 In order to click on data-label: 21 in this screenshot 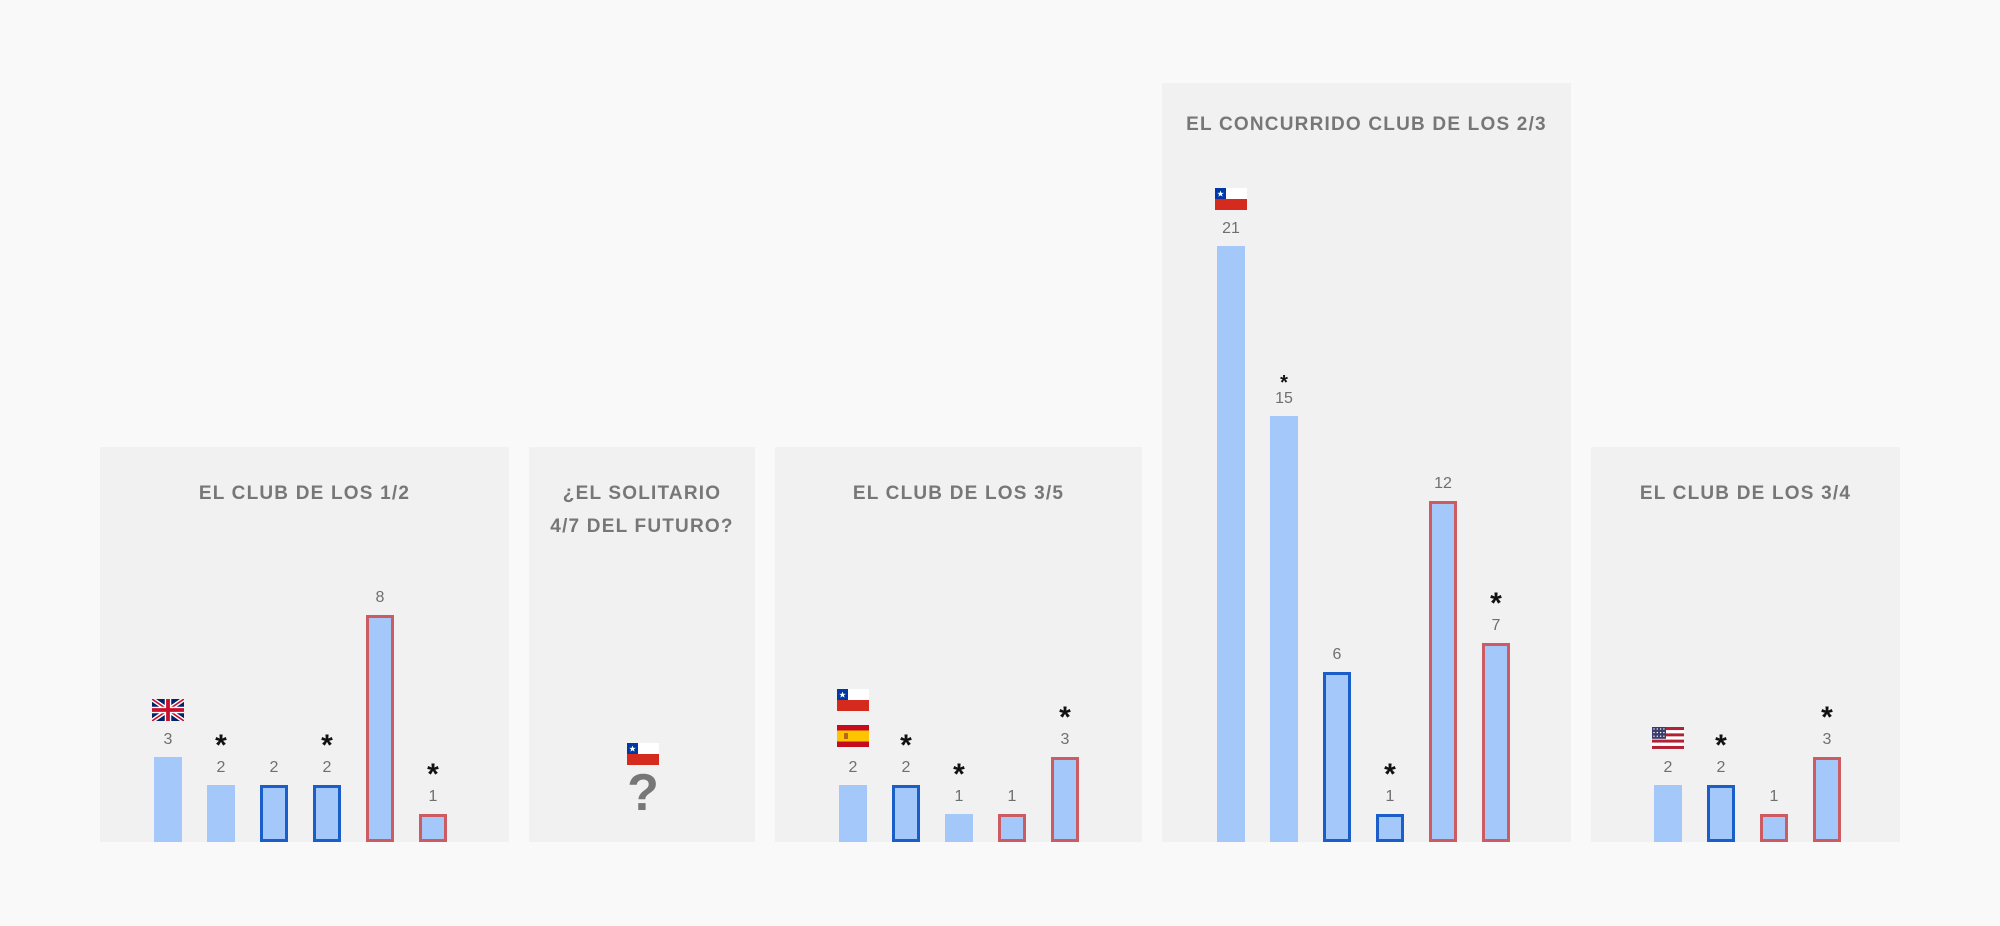, I will do `click(1231, 228)`.